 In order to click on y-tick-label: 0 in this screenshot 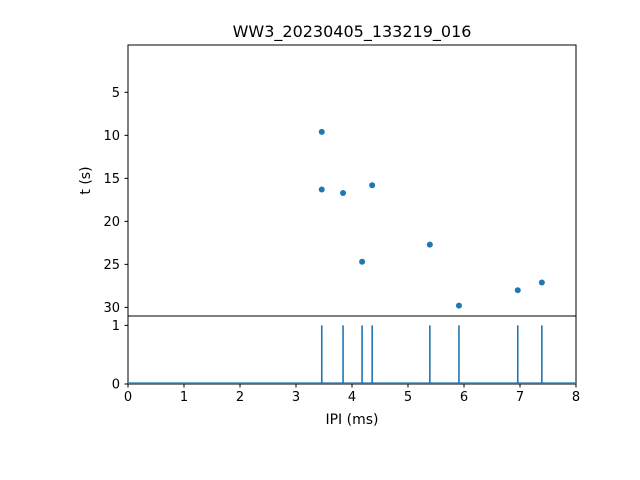, I will do `click(116, 385)`.